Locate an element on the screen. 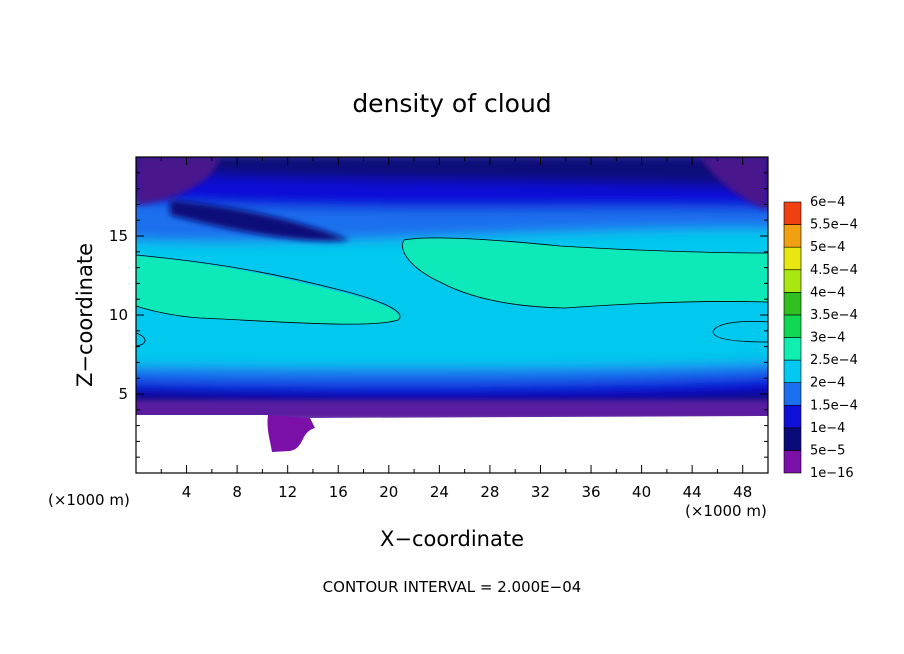 The width and height of the screenshot is (904, 654). colorbar-label: 1e−4 is located at coordinates (827, 428).